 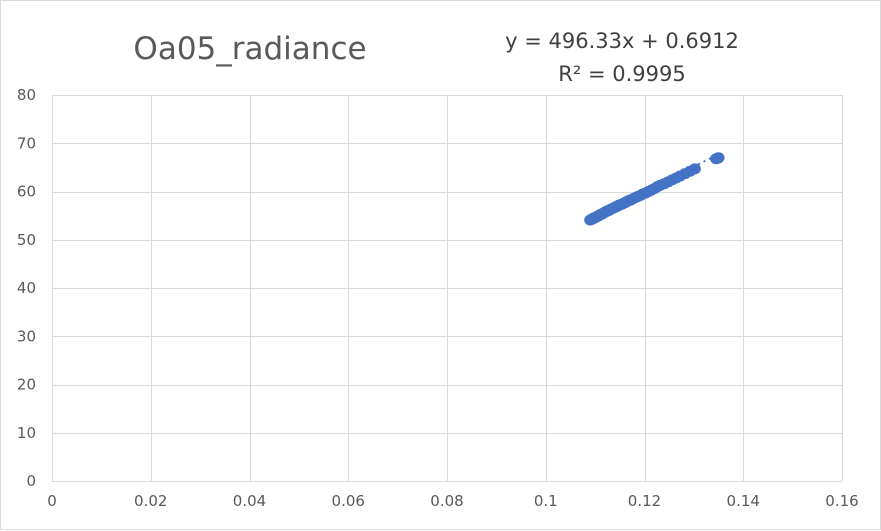 What do you see at coordinates (644, 501) in the screenshot?
I see `x-tick-label: 0.12` at bounding box center [644, 501].